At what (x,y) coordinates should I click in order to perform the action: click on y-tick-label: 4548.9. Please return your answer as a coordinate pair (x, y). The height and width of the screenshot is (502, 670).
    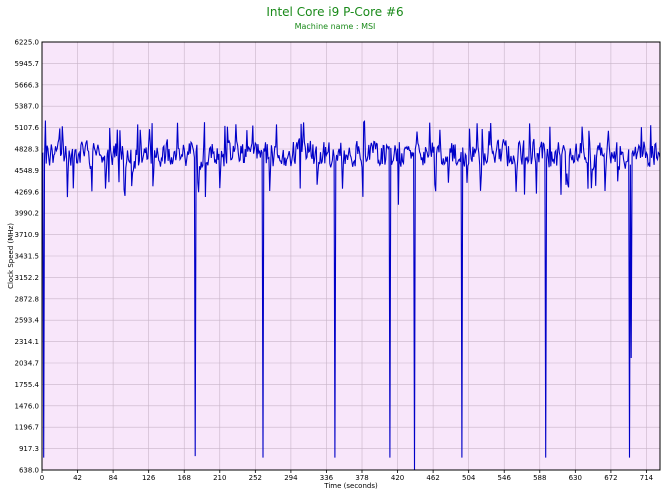
    Looking at the image, I should click on (27, 171).